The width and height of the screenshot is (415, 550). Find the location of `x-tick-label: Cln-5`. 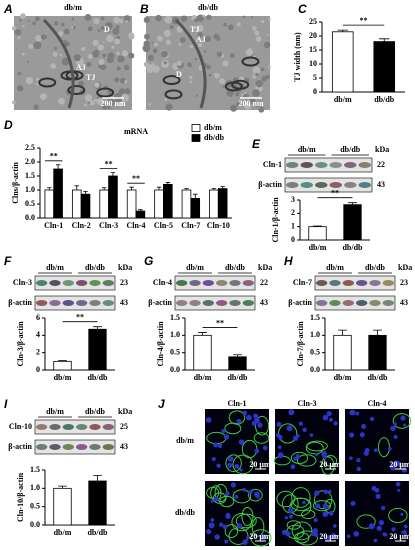

x-tick-label: Cln-5 is located at coordinates (163, 225).